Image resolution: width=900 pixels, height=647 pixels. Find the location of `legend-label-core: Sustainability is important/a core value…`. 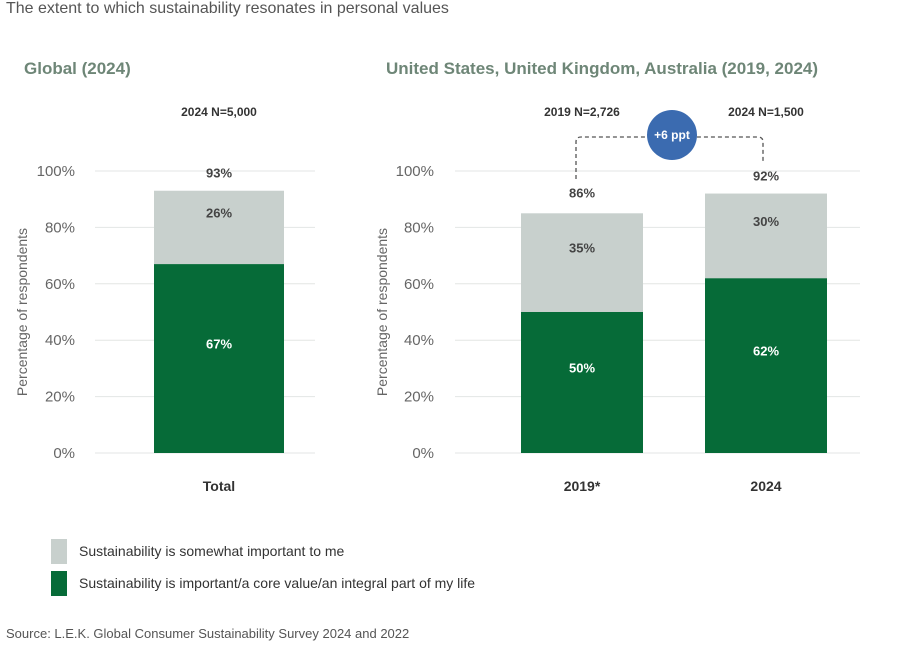

legend-label-core: Sustainability is important/a core value… is located at coordinates (277, 583).